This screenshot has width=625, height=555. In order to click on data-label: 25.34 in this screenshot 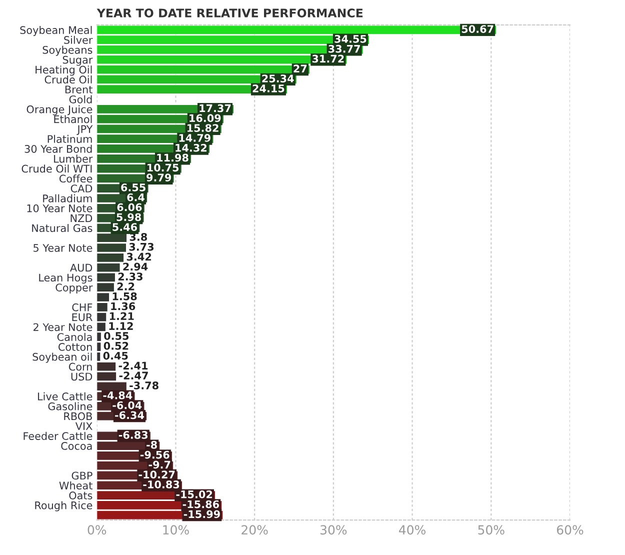, I will do `click(278, 78)`.